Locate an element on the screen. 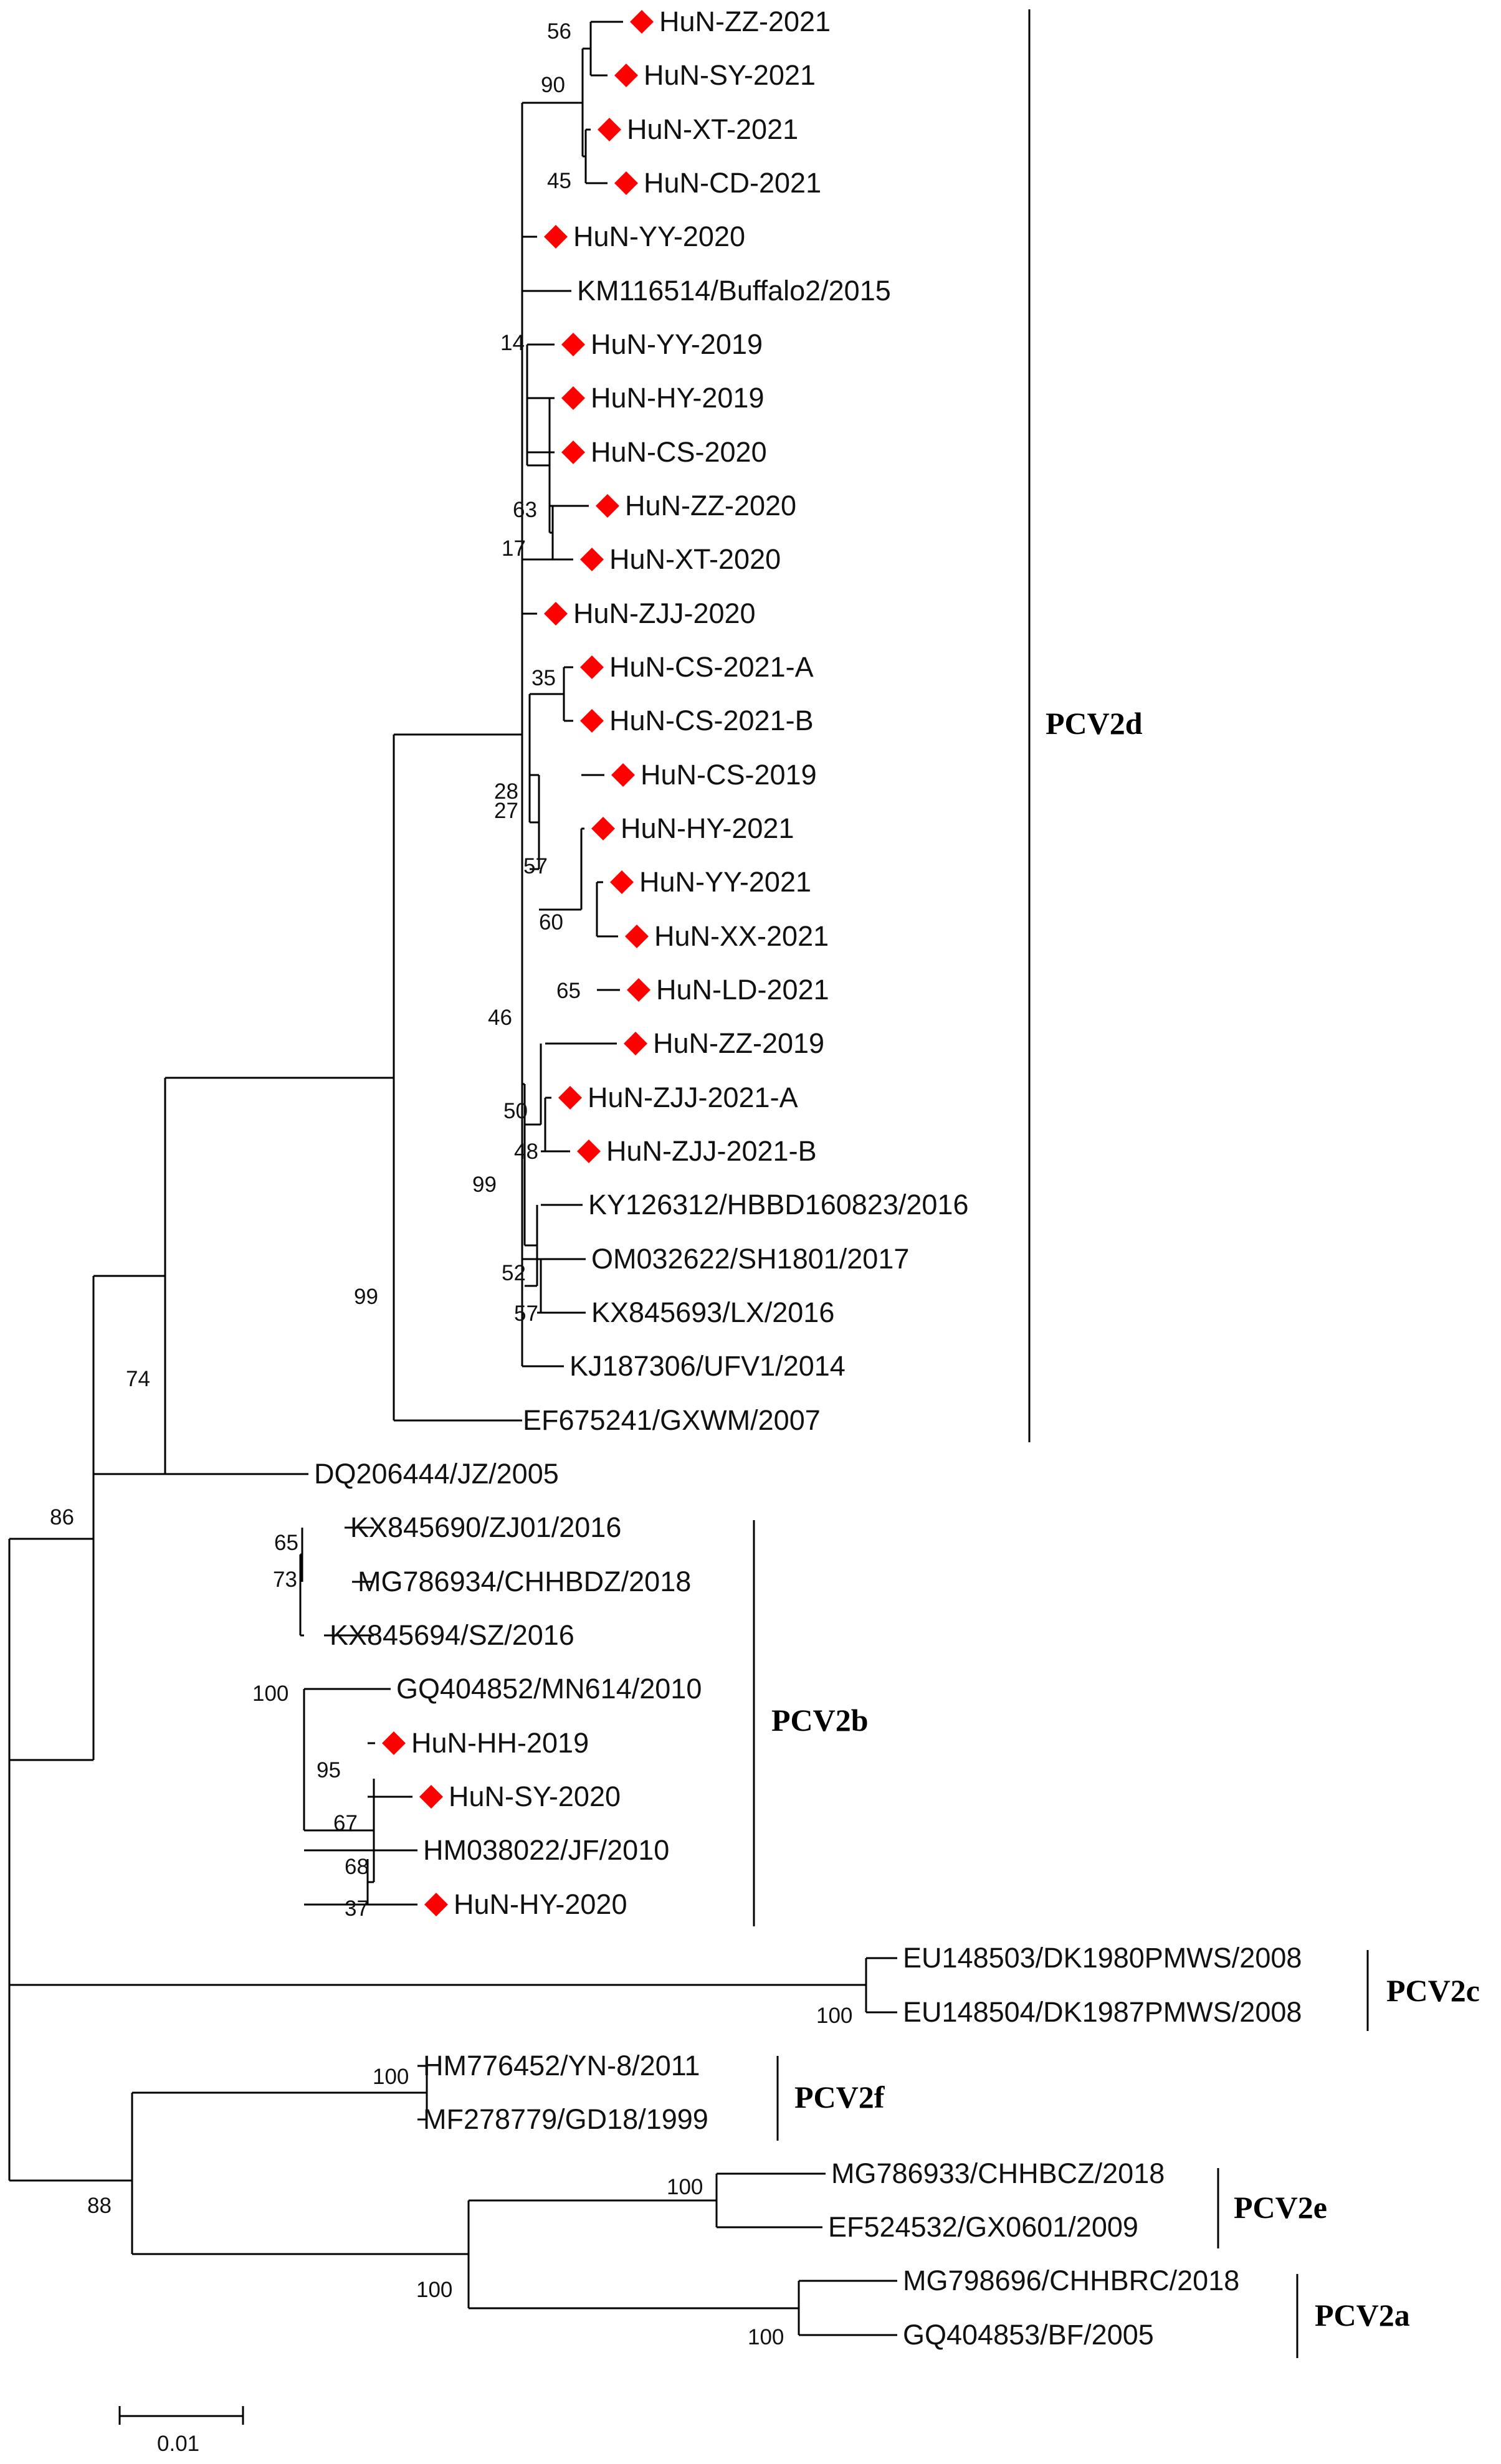  bootstrap-value: 52 is located at coordinates (514, 1273).